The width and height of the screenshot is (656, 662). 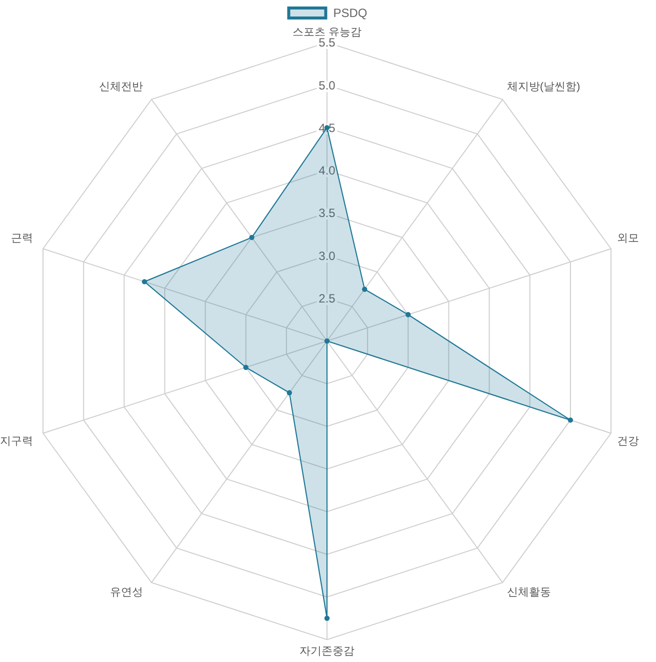 I want to click on y-tick-label: 3.5, so click(x=327, y=213).